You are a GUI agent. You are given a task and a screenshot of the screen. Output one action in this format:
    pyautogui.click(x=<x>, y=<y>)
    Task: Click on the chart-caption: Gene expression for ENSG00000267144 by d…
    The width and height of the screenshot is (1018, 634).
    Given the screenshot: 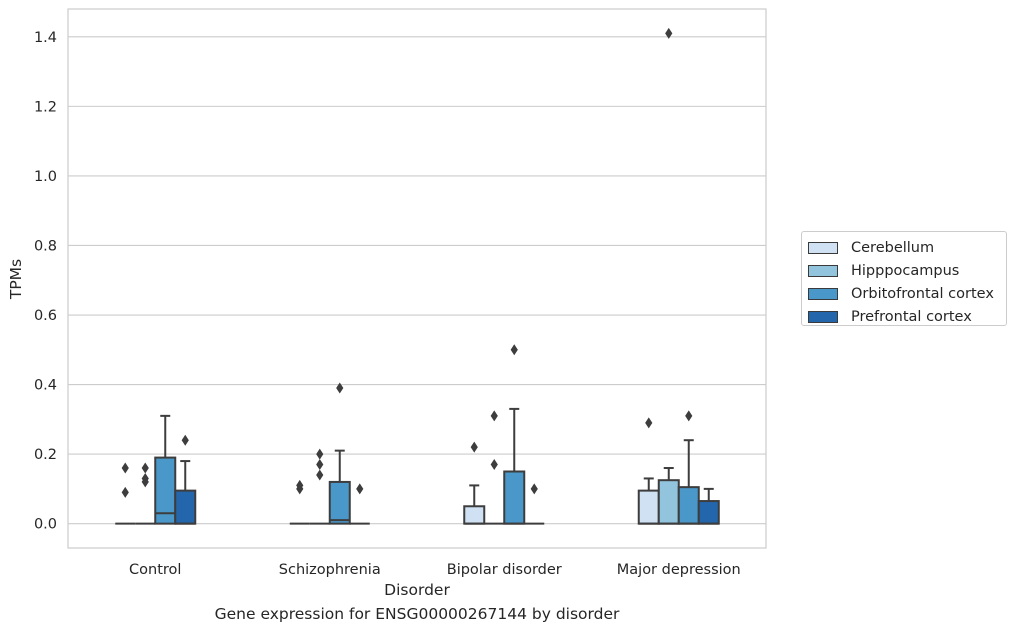 What is the action you would take?
    pyautogui.click(x=417, y=614)
    